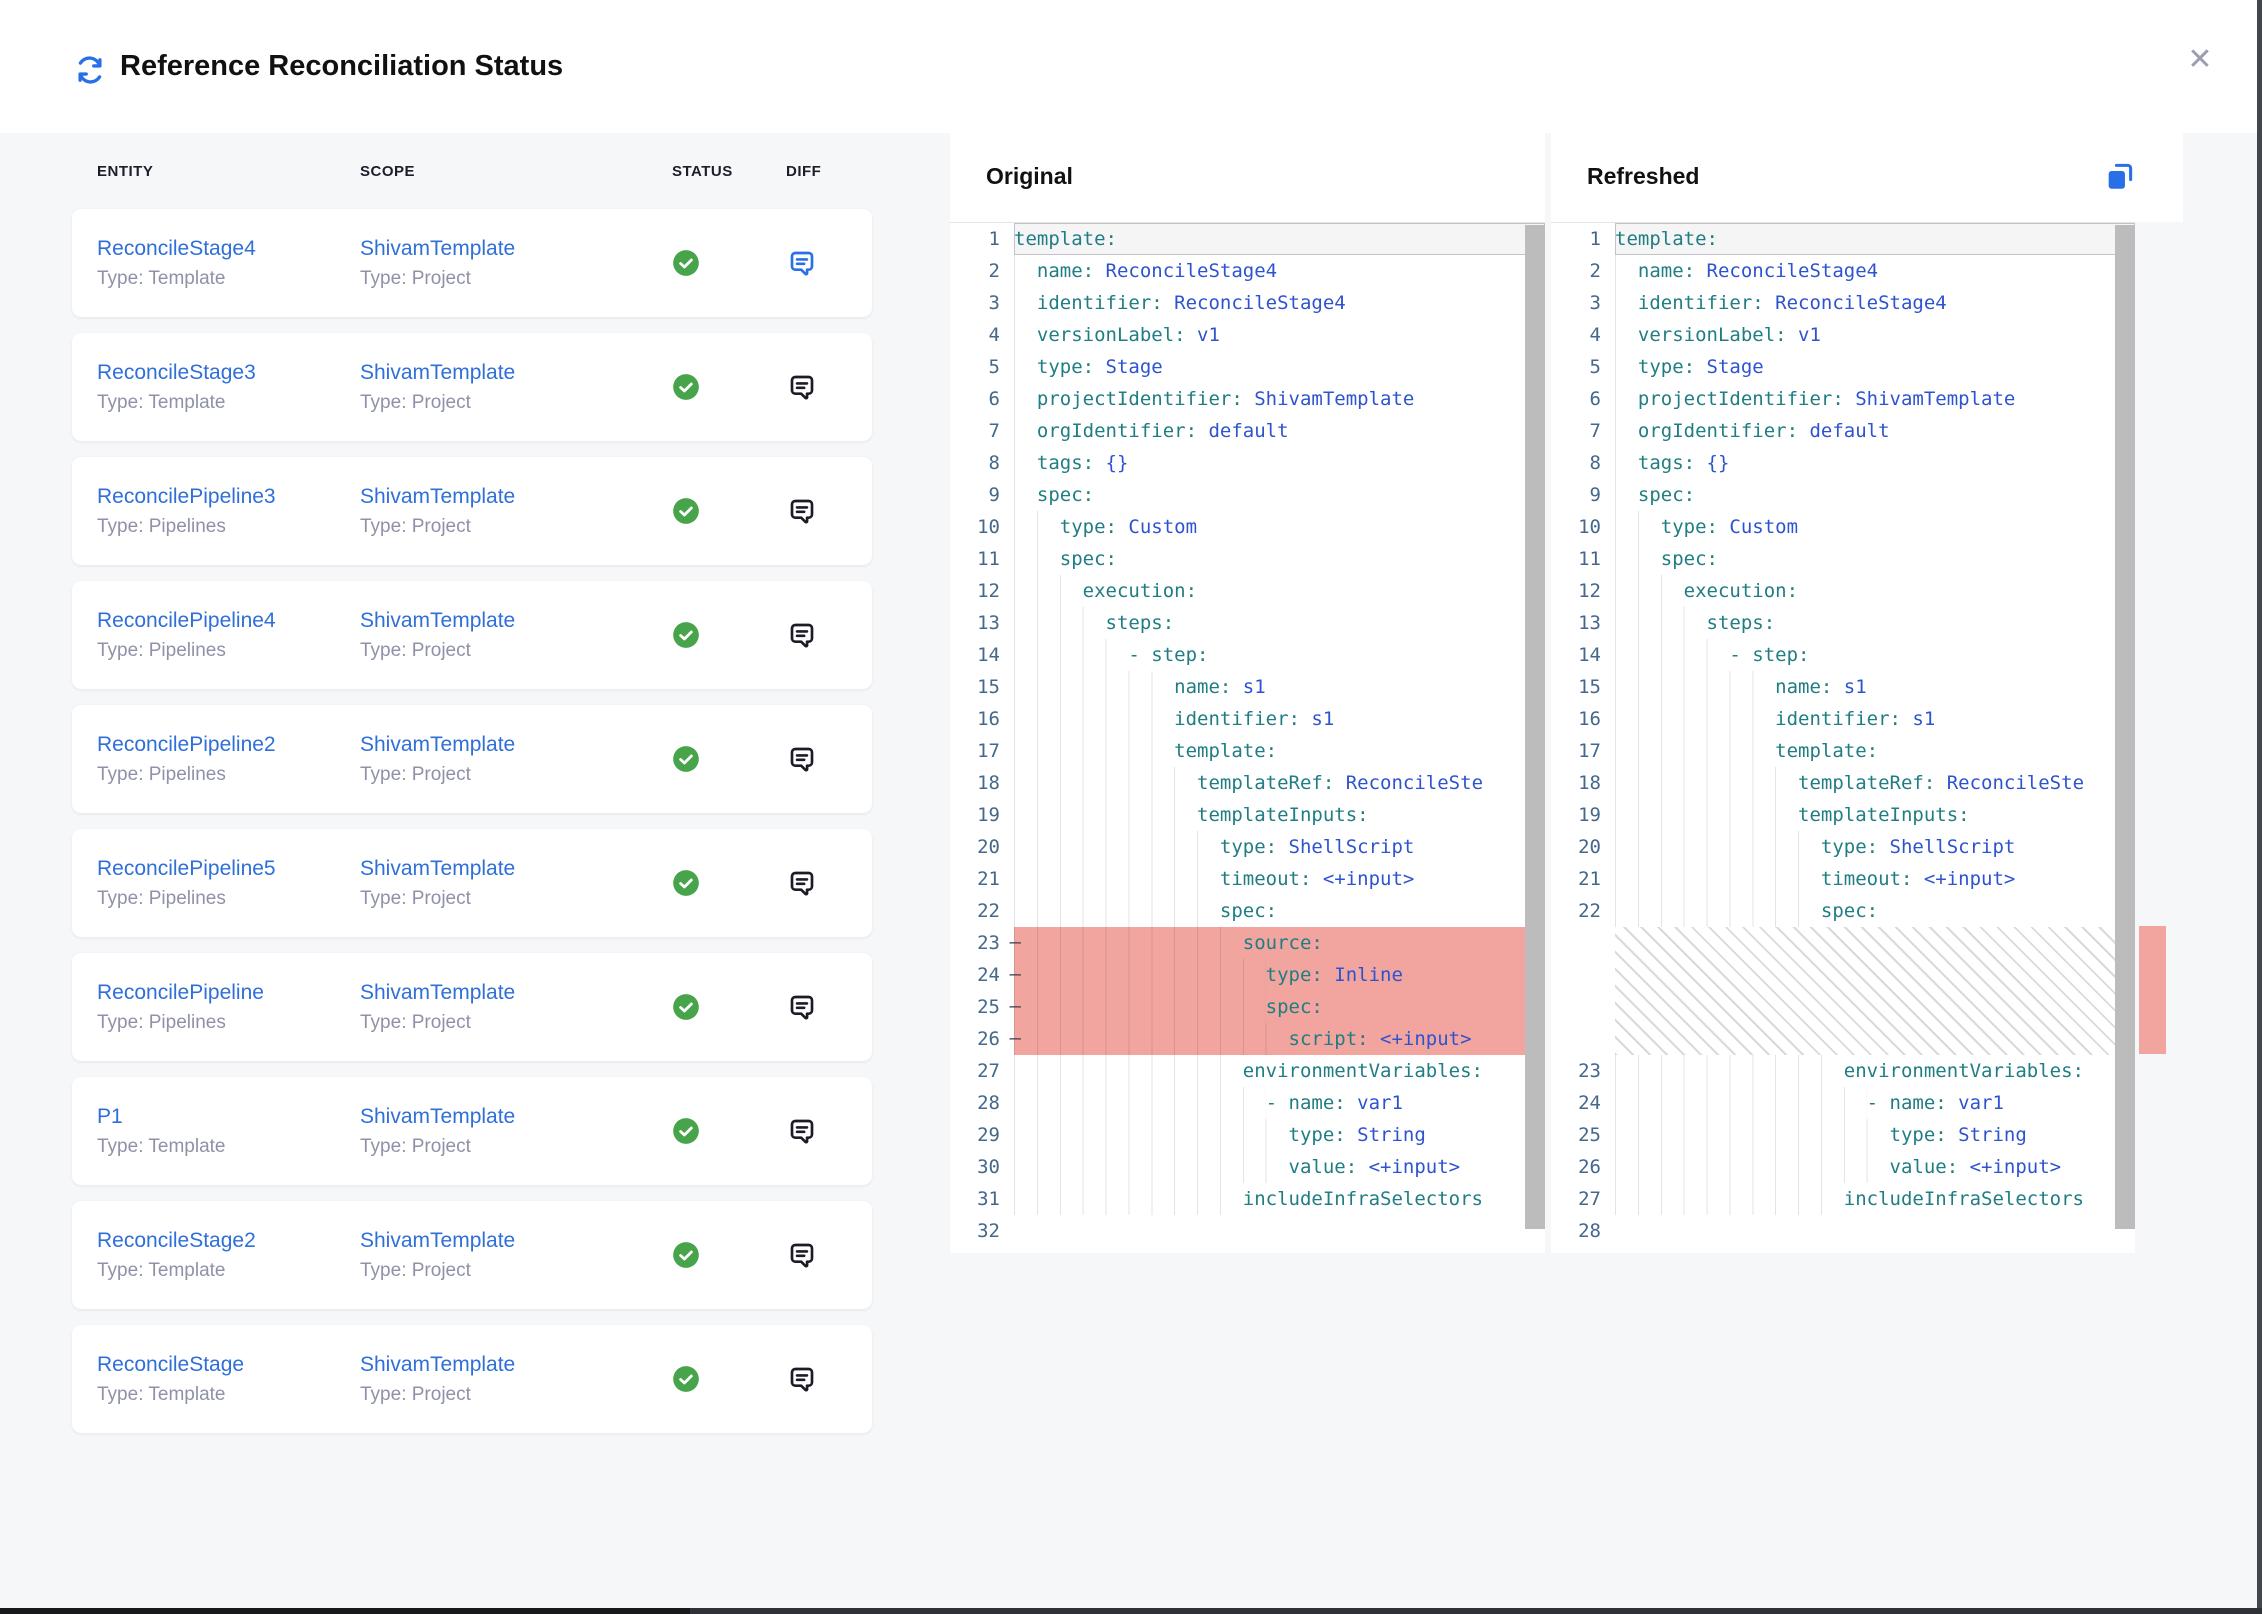  Describe the element at coordinates (1843, 783) in the screenshot. I see `code-line: 18 templateRef: ReconcileSte` at that location.